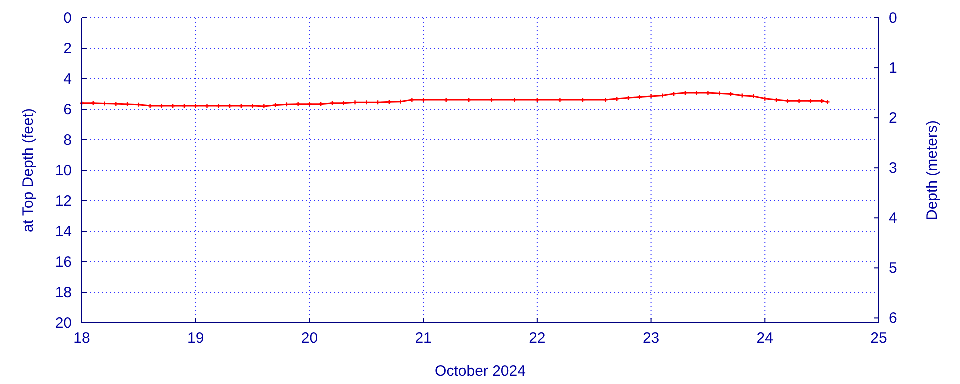 The image size is (960, 384). Describe the element at coordinates (537, 338) in the screenshot. I see `x-tick-label: 22` at that location.